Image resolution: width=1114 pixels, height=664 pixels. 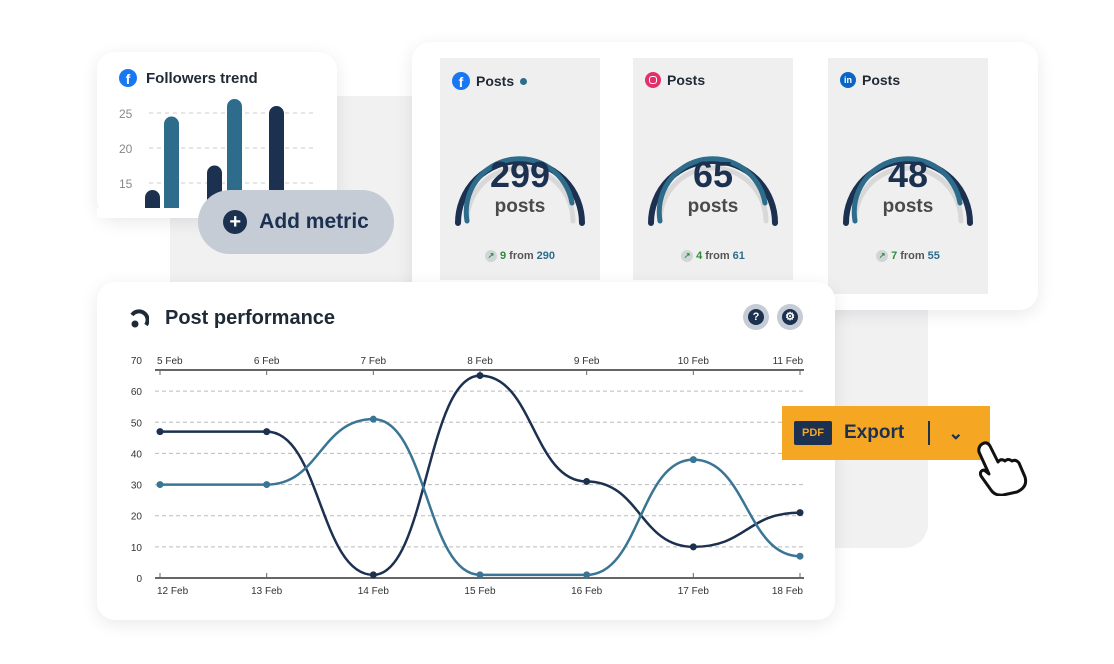 I want to click on help-button: ?, so click(x=756, y=317).